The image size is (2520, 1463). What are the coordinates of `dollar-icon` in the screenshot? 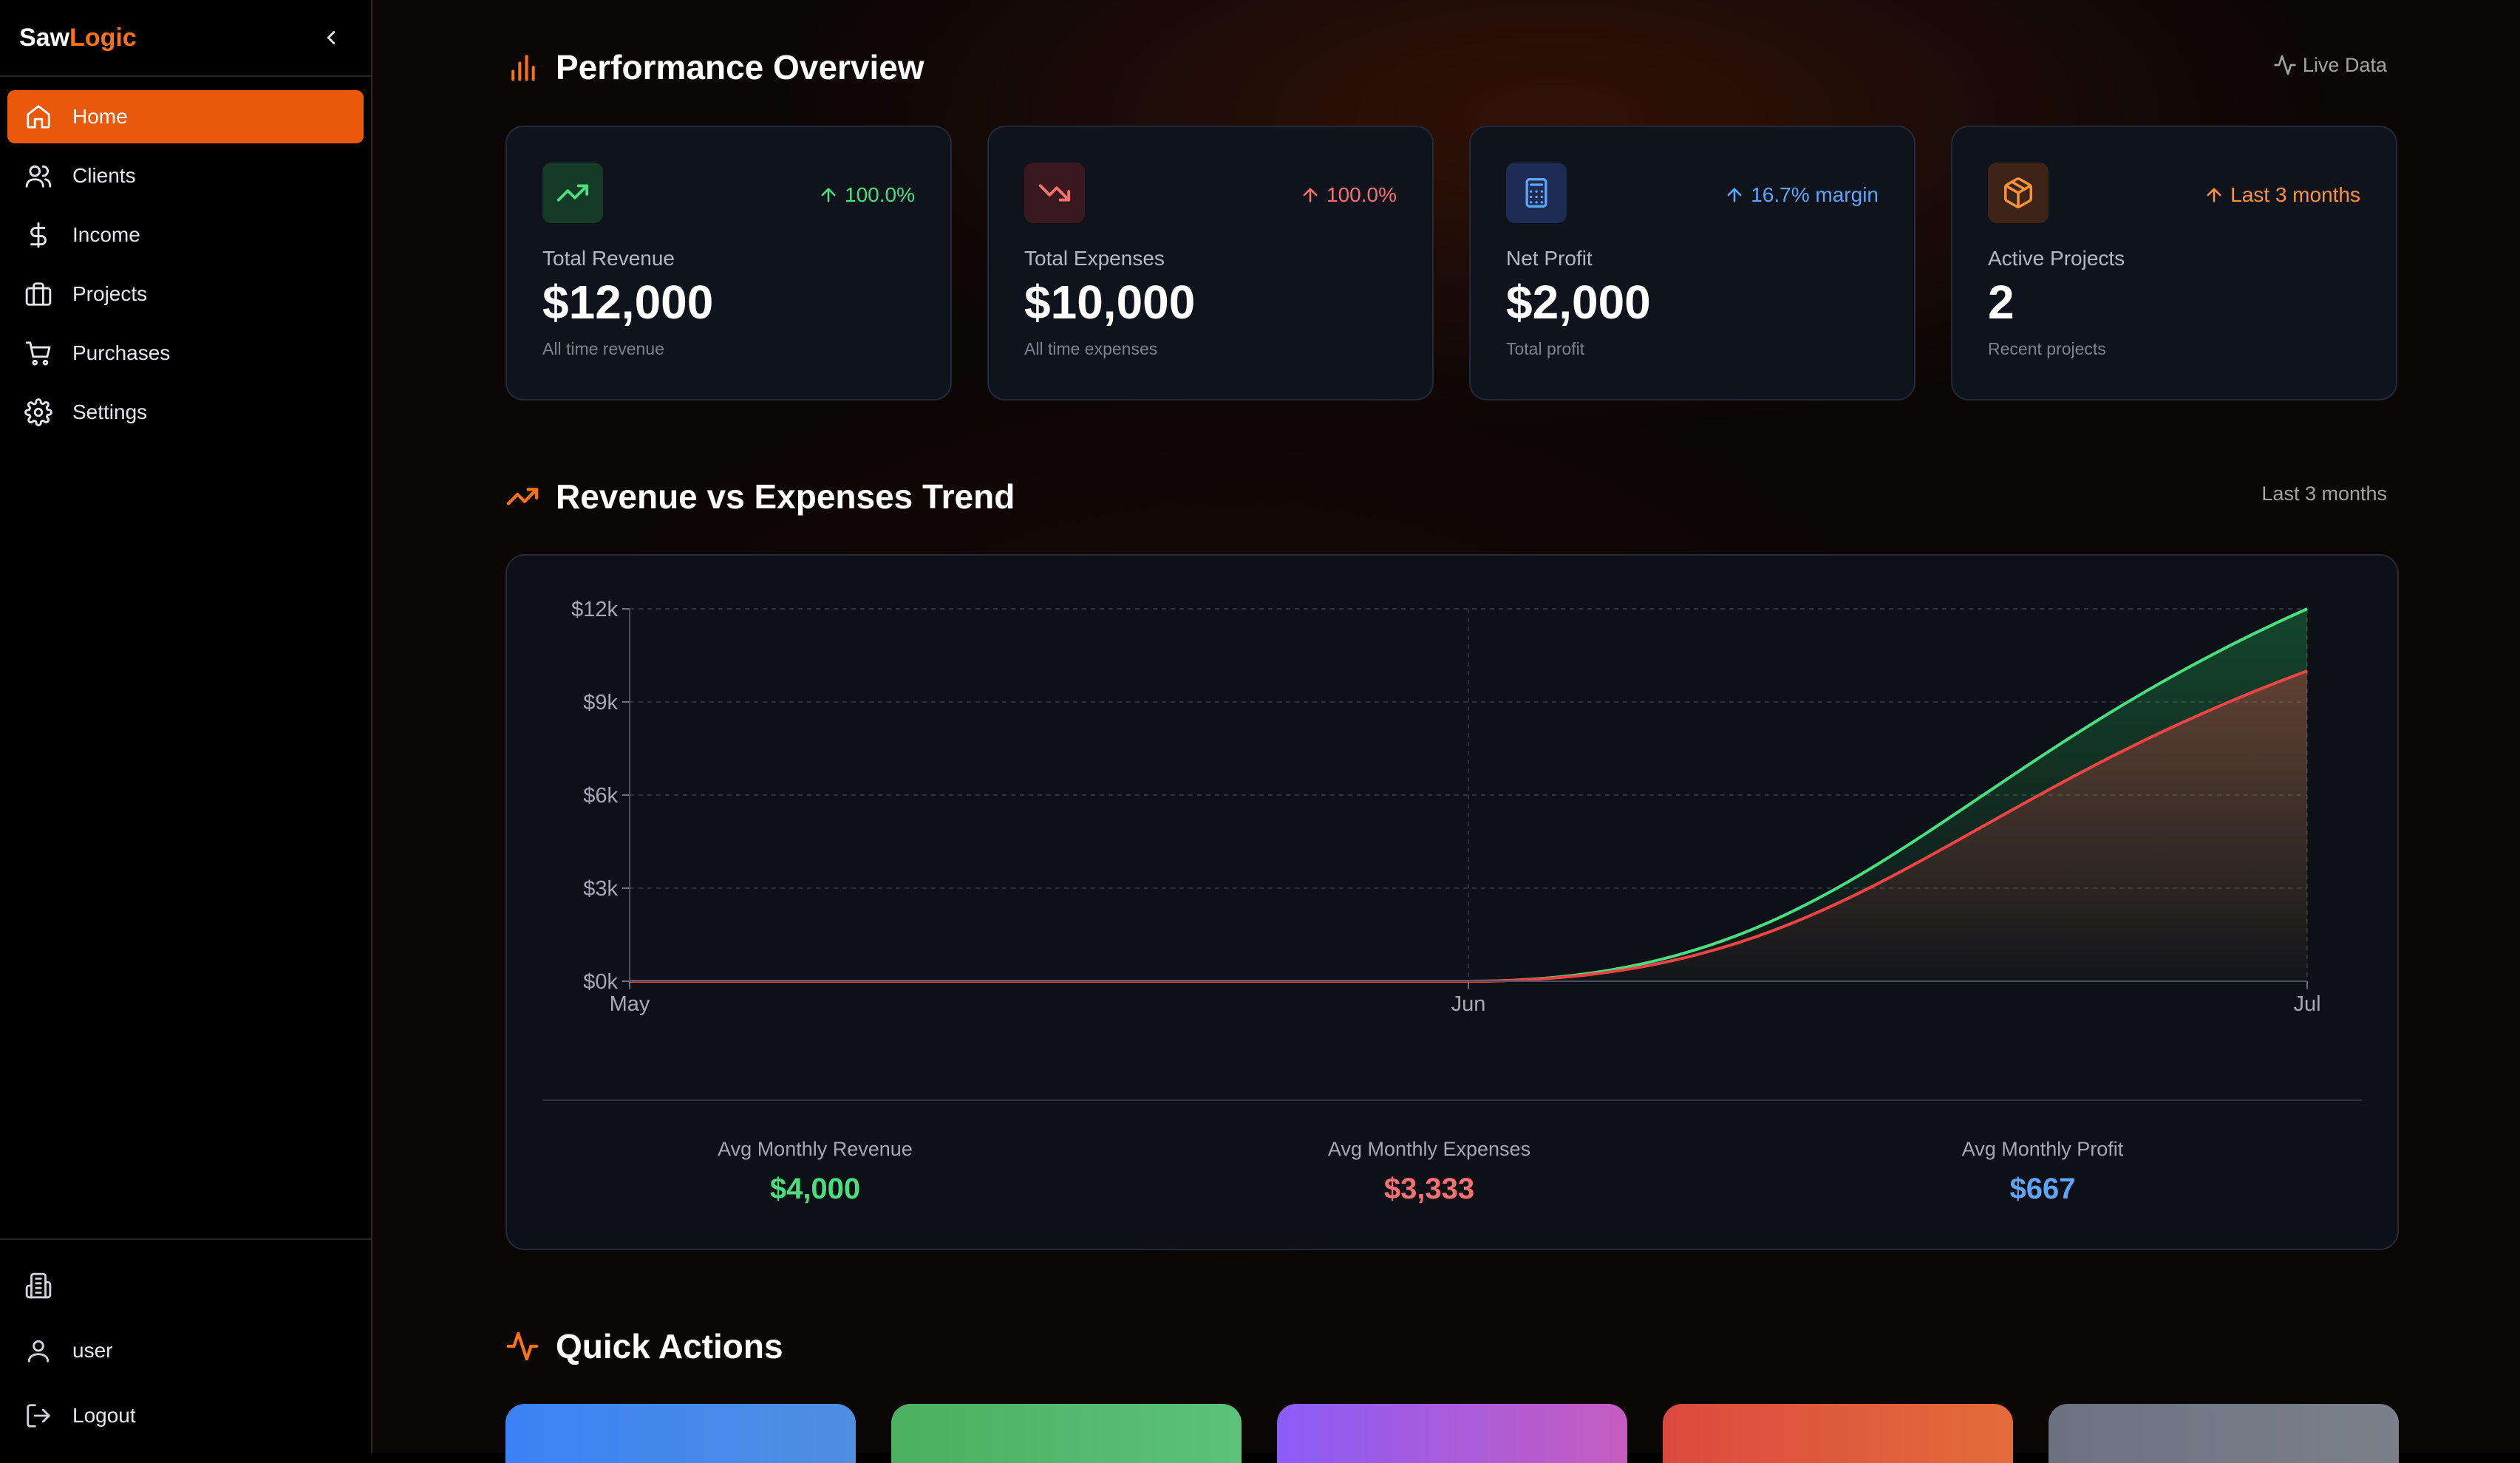 It's located at (39, 235).